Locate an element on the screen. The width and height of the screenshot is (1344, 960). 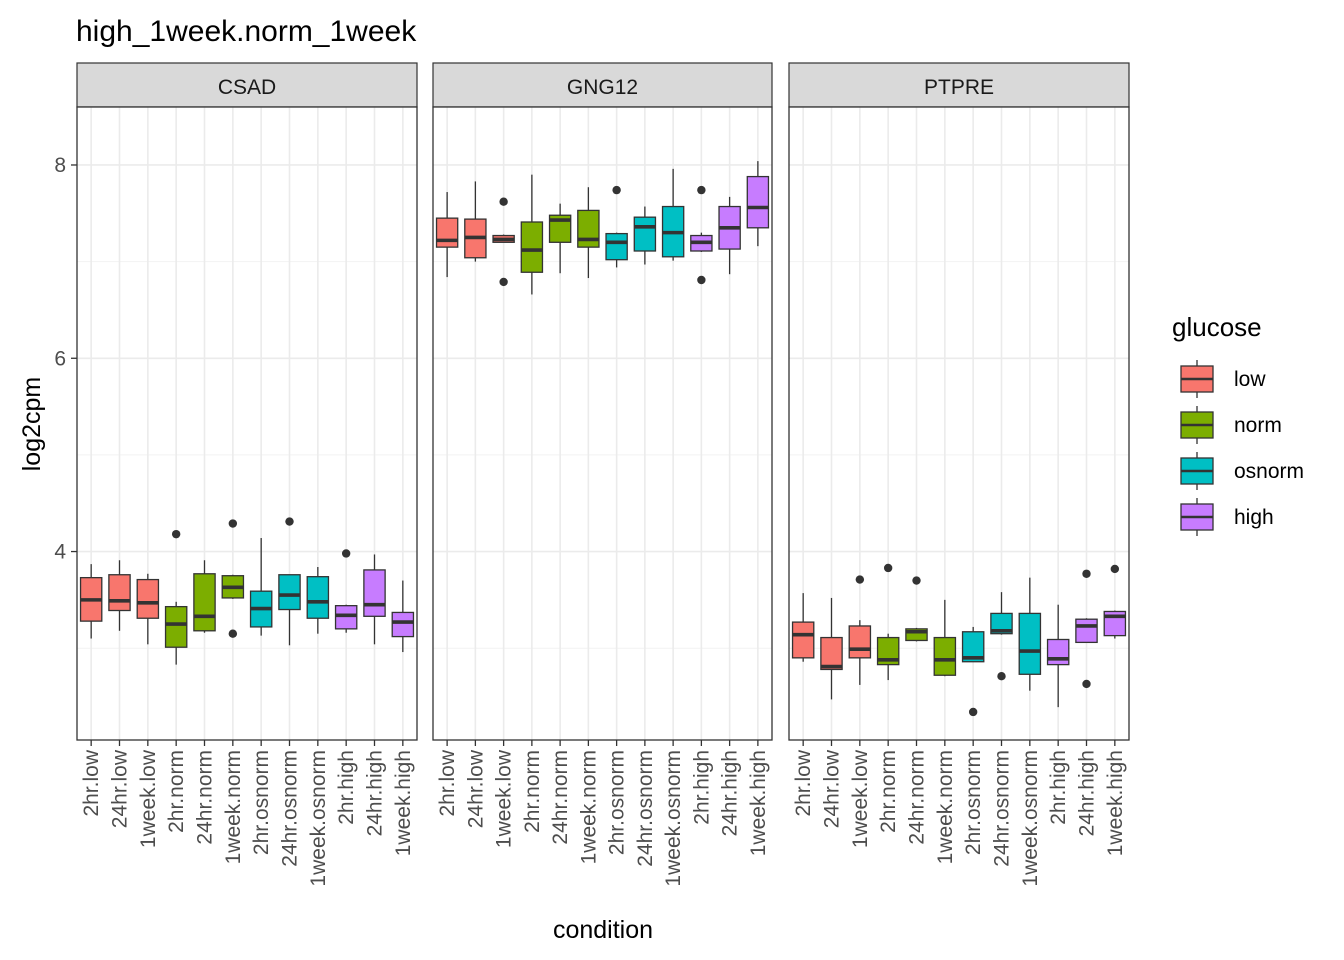
facet-strip-label: PTPRE is located at coordinates (959, 87).